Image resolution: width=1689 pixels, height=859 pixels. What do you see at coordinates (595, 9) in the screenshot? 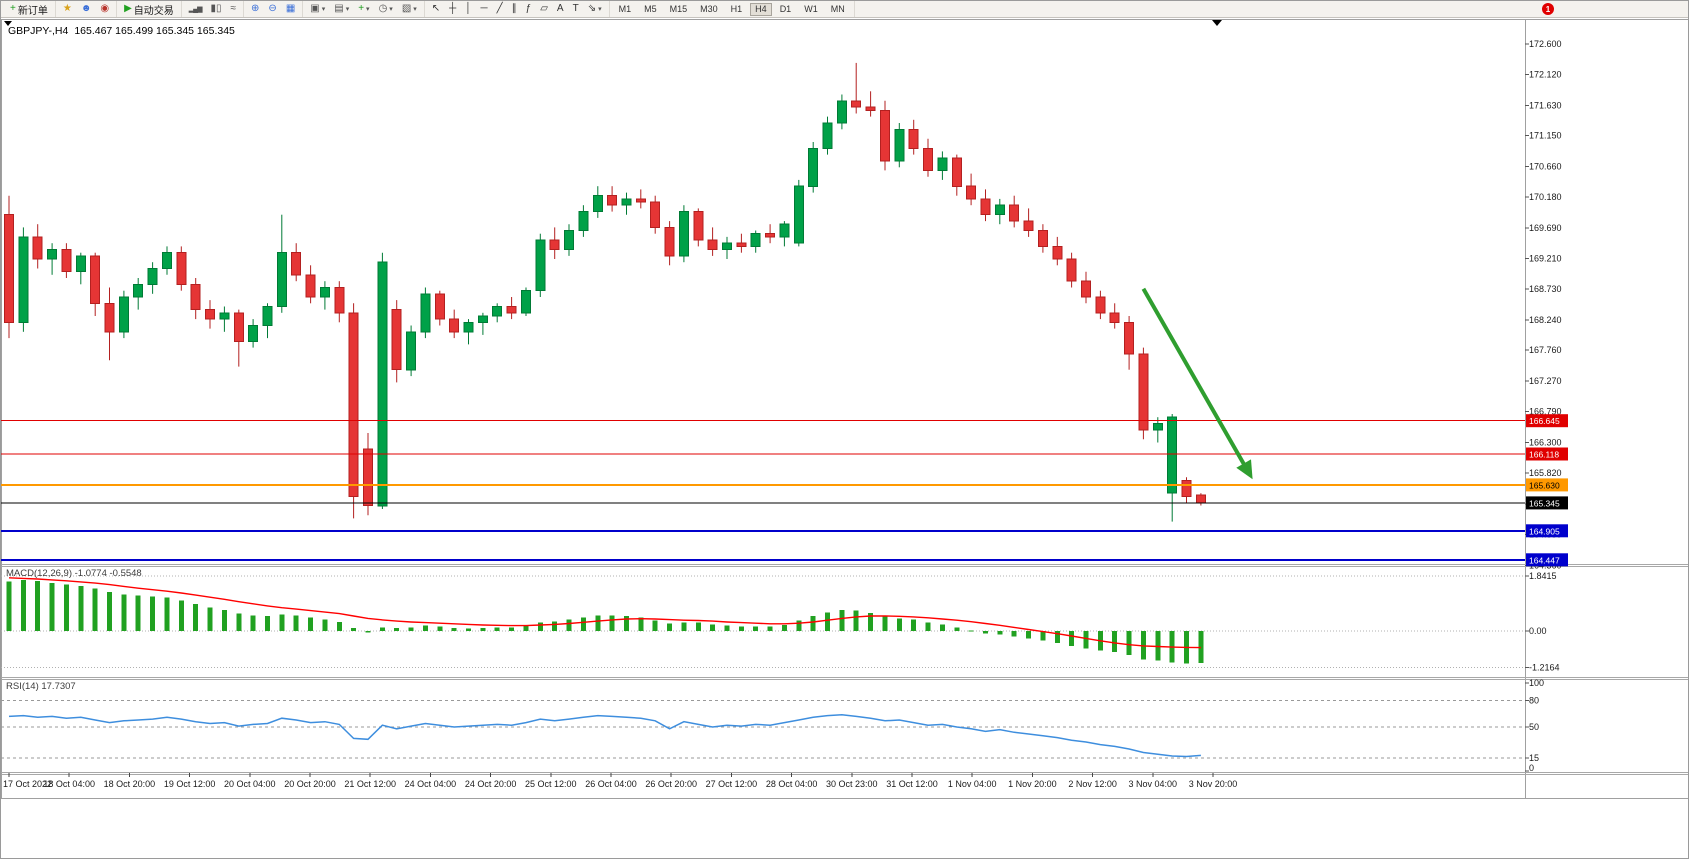
I see `arrows-button: ⇘ ▾` at bounding box center [595, 9].